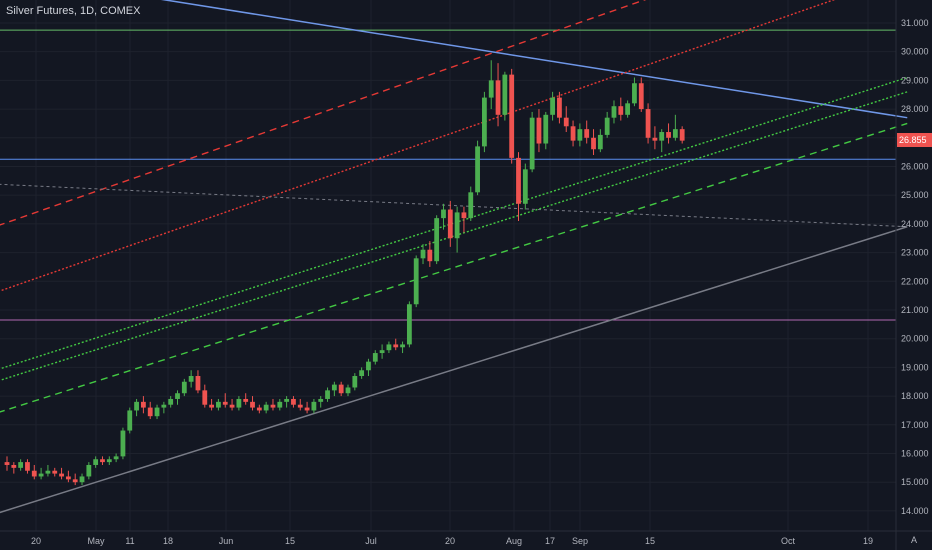  I want to click on price-tick-label: 15.000, so click(915, 482).